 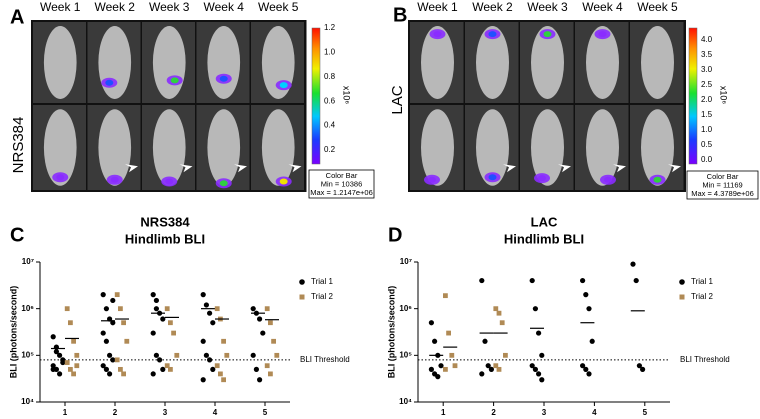 What do you see at coordinates (342, 175) in the screenshot?
I see `colorbar-text: Color Bar` at bounding box center [342, 175].